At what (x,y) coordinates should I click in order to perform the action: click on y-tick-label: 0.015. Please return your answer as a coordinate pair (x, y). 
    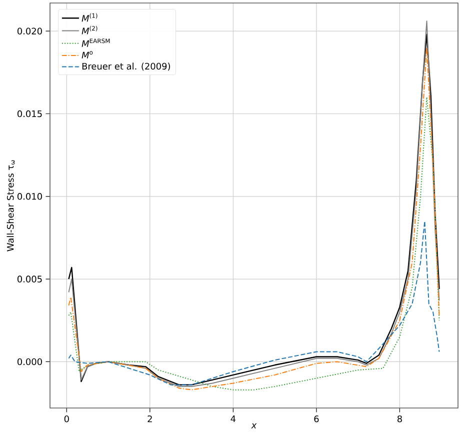
    Looking at the image, I should click on (29, 114).